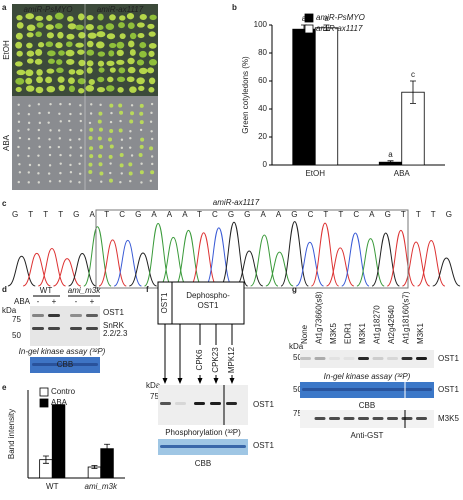  I want to click on stain-label: CBB, so click(367, 405).